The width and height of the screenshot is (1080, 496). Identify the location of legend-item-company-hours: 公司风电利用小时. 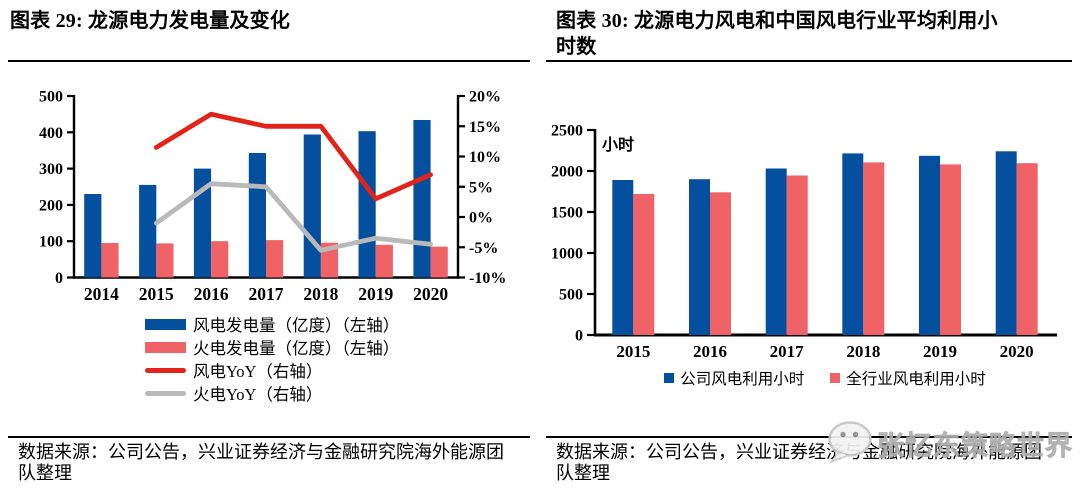
(734, 378).